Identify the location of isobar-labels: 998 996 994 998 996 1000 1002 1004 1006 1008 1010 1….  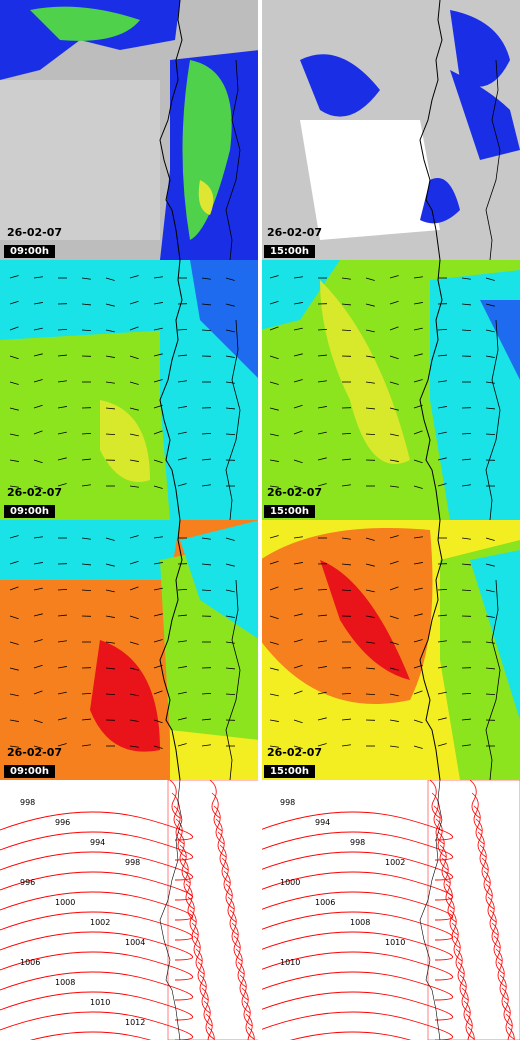
(82, 912).